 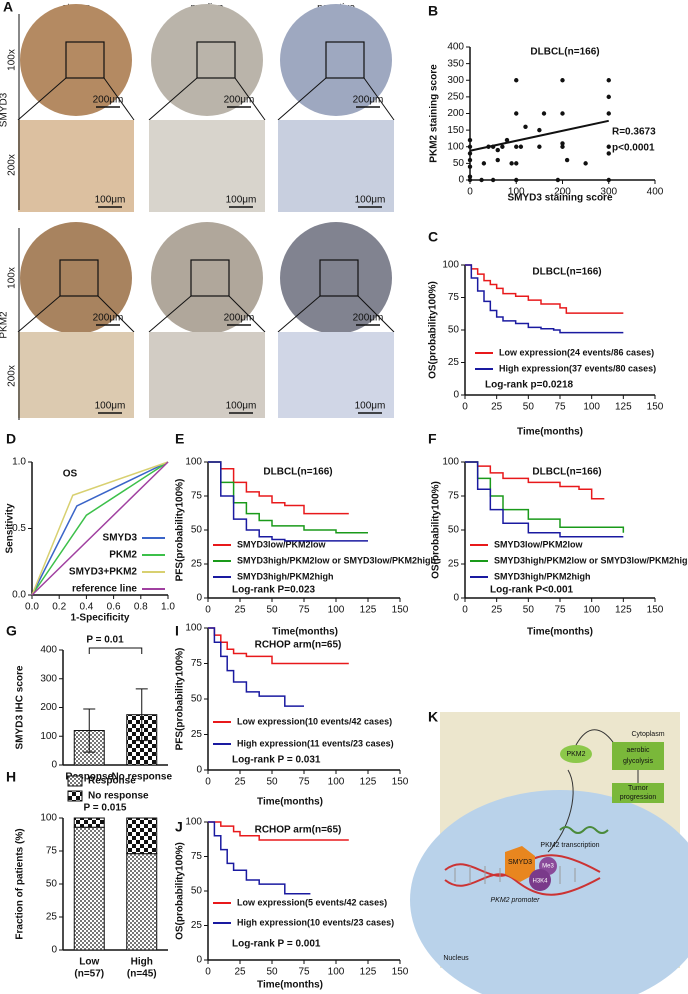 What do you see at coordinates (455, 113) in the screenshot?
I see `y-tick-label: 200` at bounding box center [455, 113].